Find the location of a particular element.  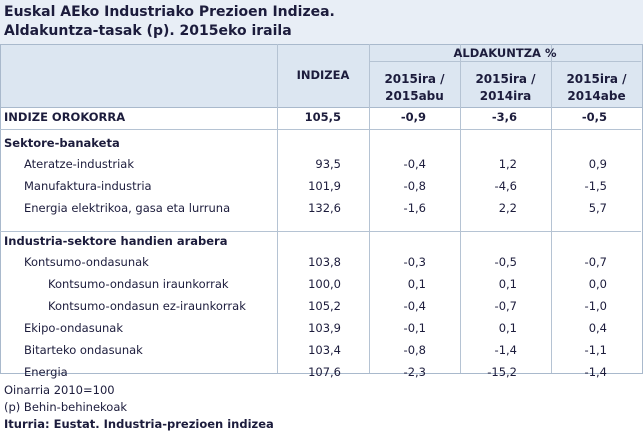

cell: 5,7 is located at coordinates (597, 208).